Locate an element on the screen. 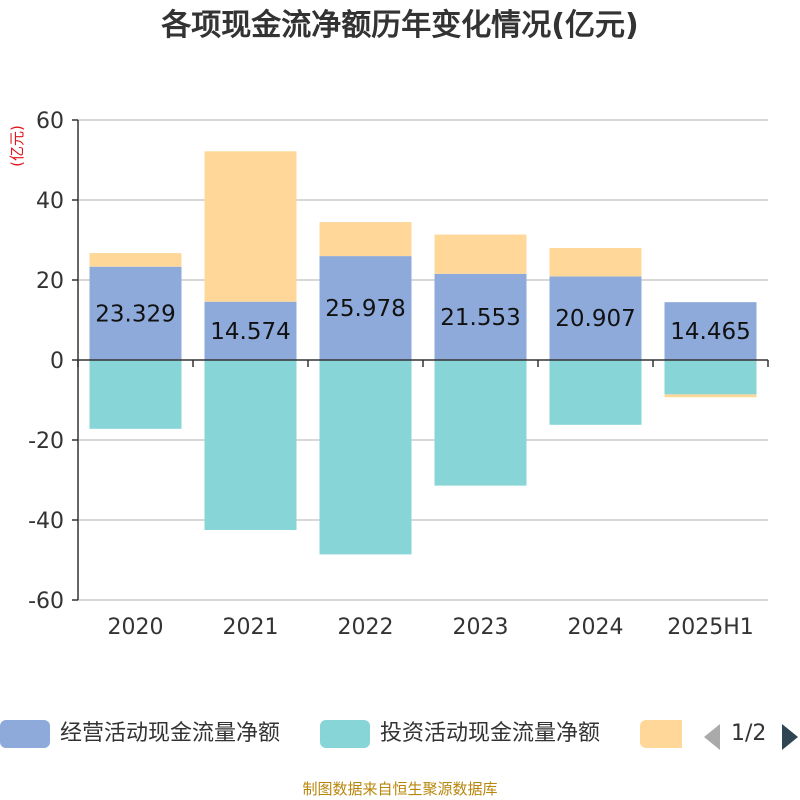 The width and height of the screenshot is (800, 800). y-axis-label: (亿元) is located at coordinates (17, 146).